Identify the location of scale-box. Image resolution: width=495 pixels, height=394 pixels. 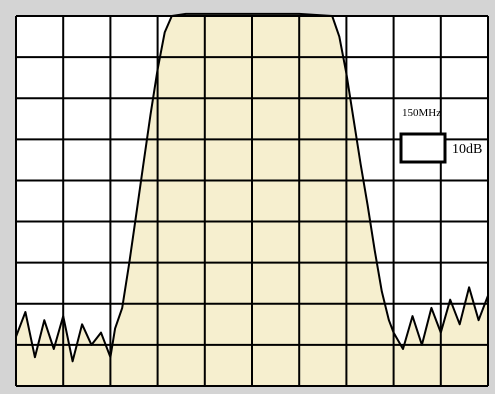
(423, 148).